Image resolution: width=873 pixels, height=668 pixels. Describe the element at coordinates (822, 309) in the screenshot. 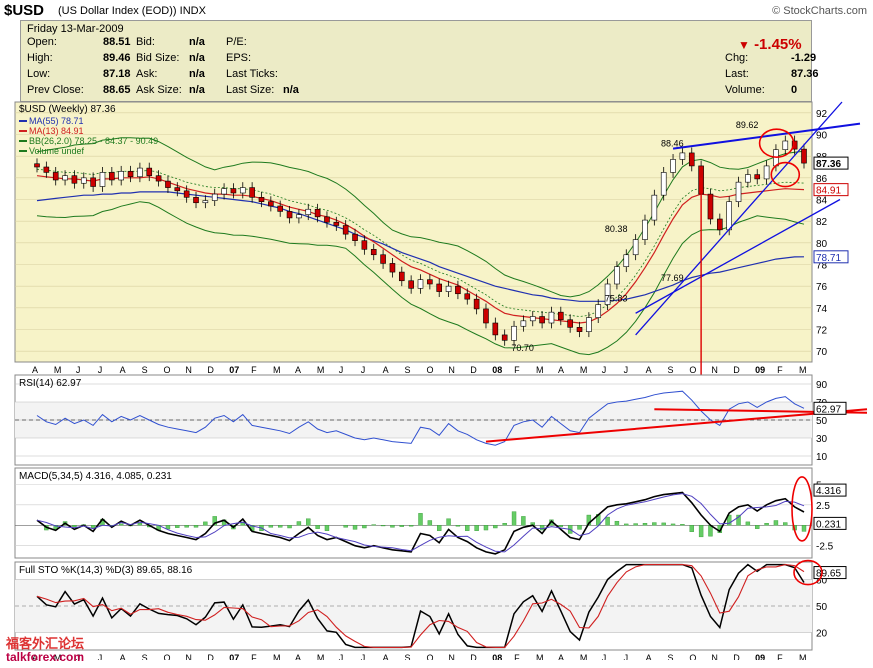

I see `y-tick-label: 74` at that location.